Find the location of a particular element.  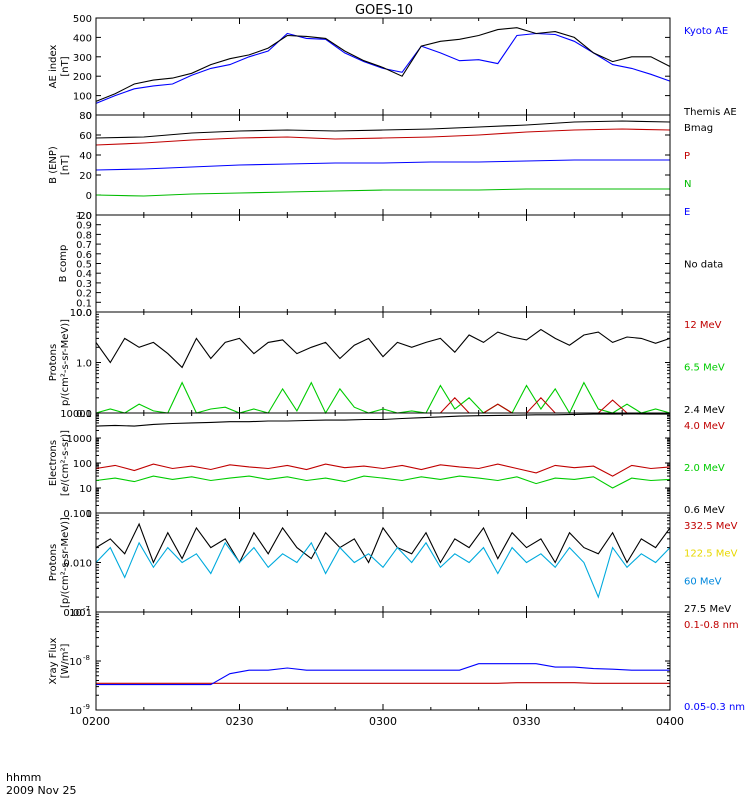

y-tick-label: 0.9 is located at coordinates (84, 226).